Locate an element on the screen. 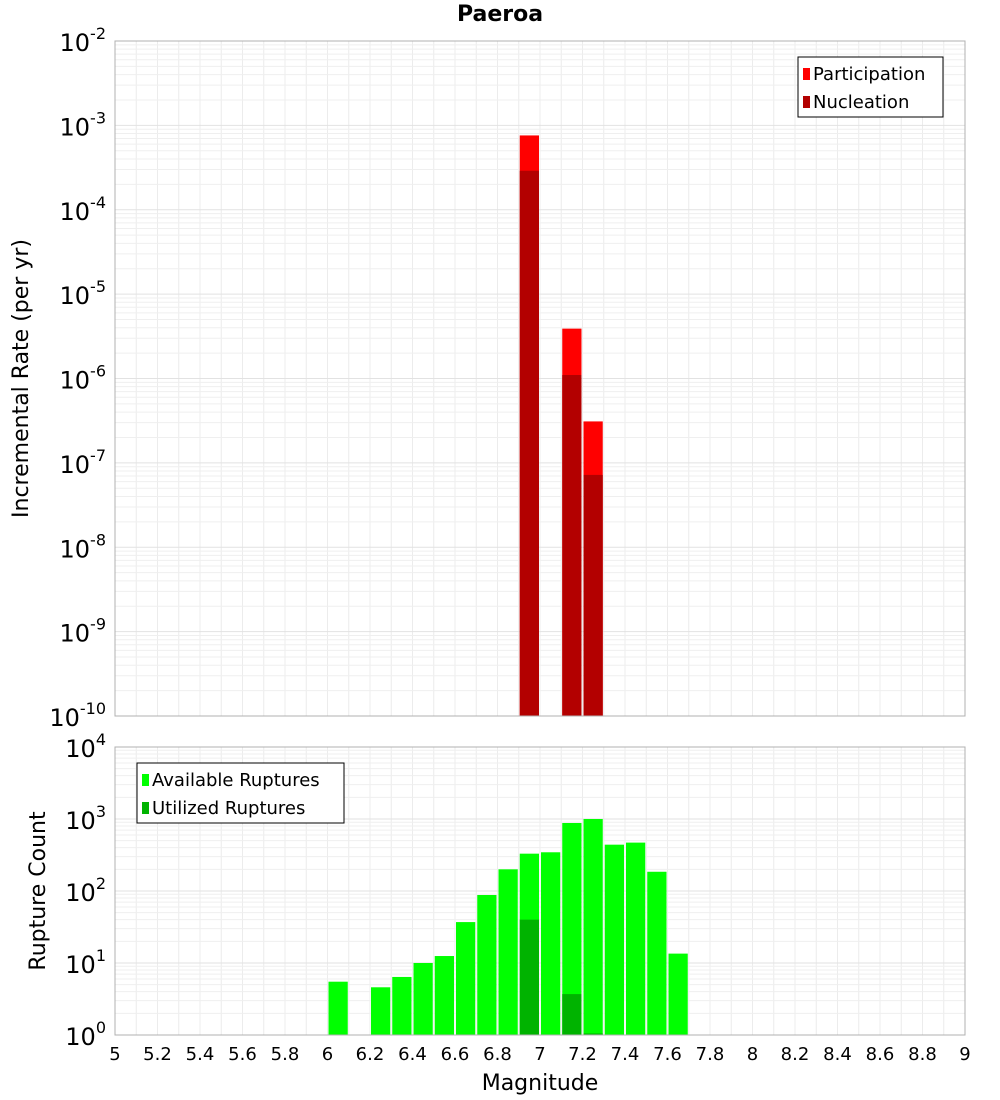 The width and height of the screenshot is (1000, 1100). x-axis-label: Magnitude is located at coordinates (540, 1083).